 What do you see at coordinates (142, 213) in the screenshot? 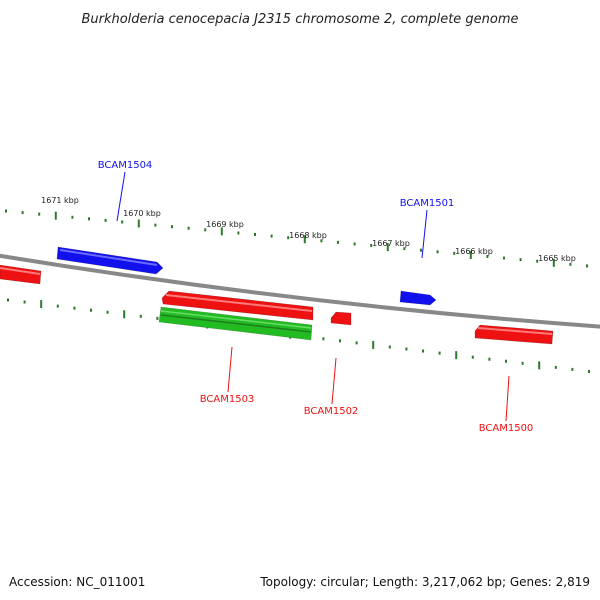
I see `kbp-label: 1670 kbp` at bounding box center [142, 213].